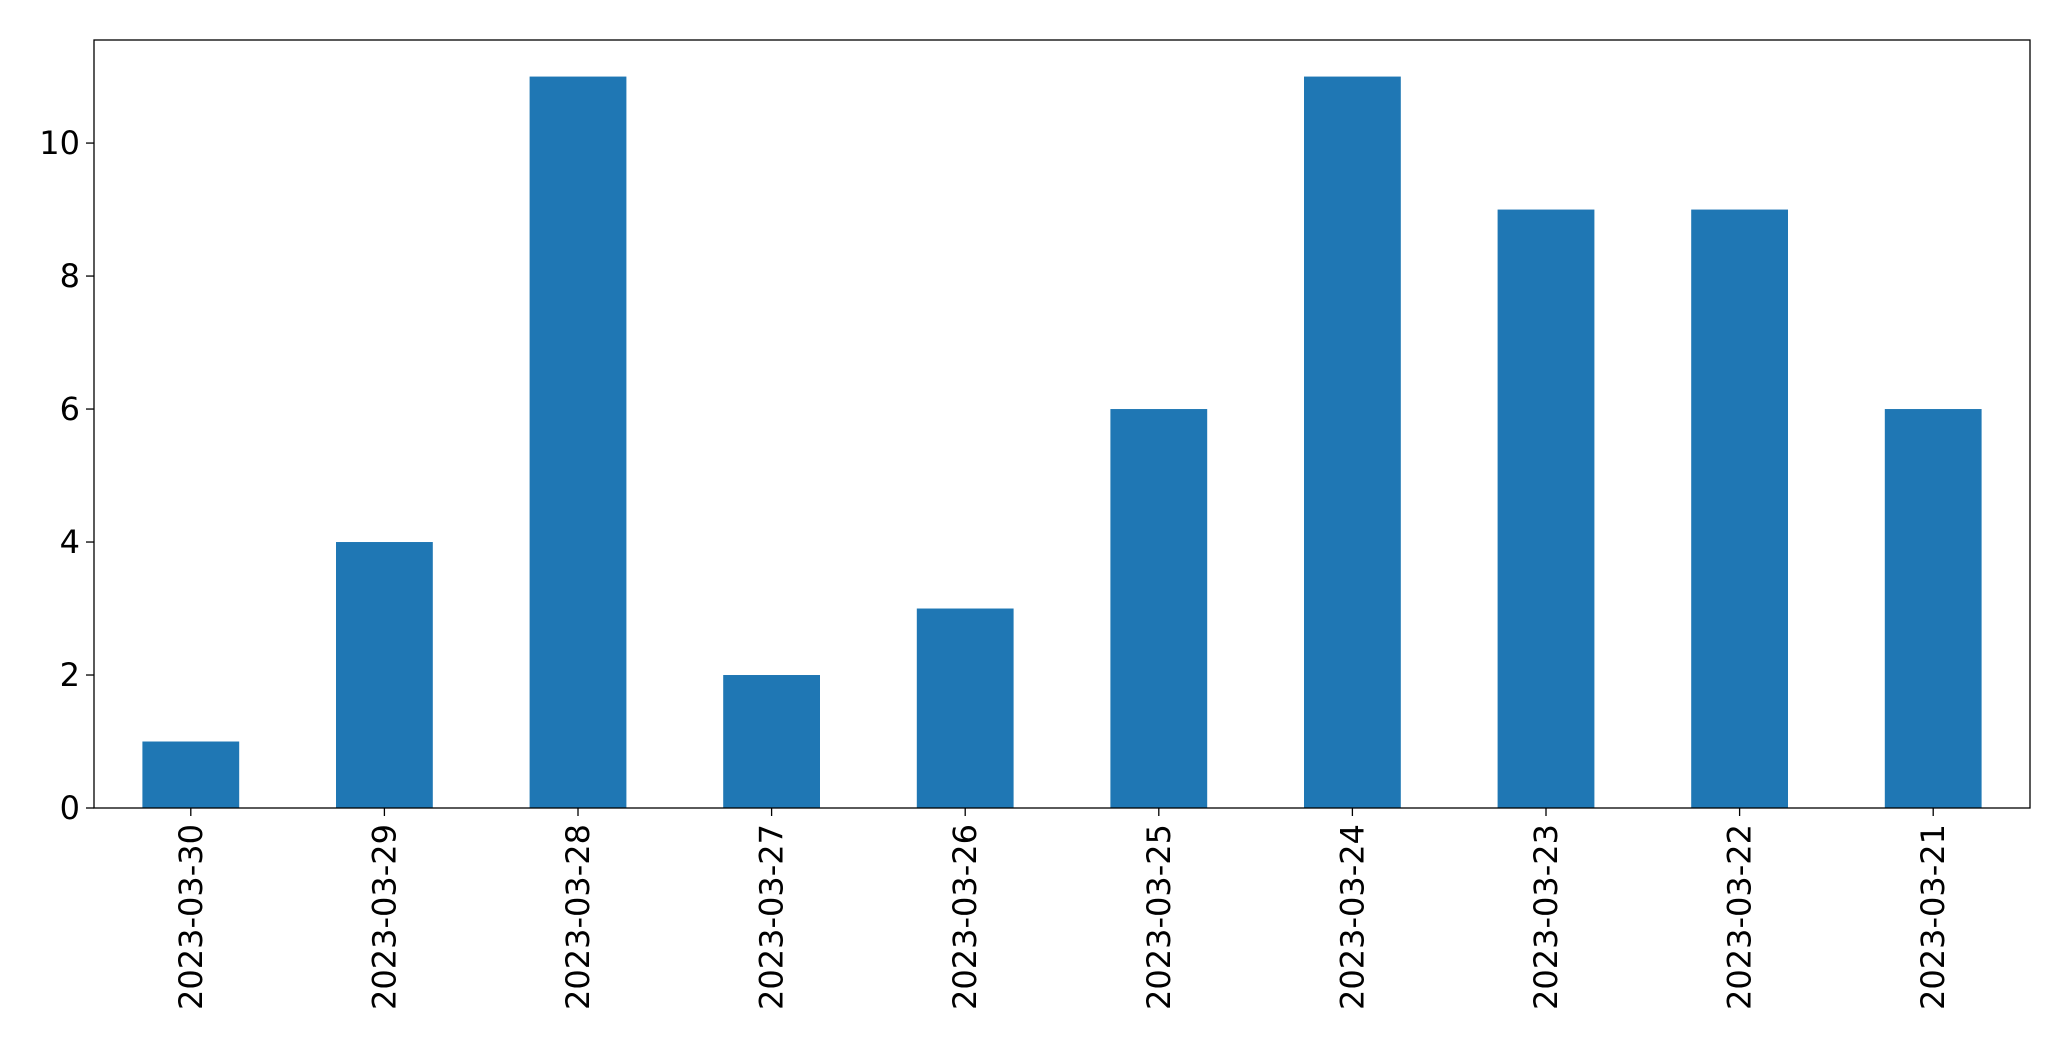 This screenshot has height=1061, width=2071. What do you see at coordinates (70, 409) in the screenshot?
I see `y-tick-label: 6` at bounding box center [70, 409].